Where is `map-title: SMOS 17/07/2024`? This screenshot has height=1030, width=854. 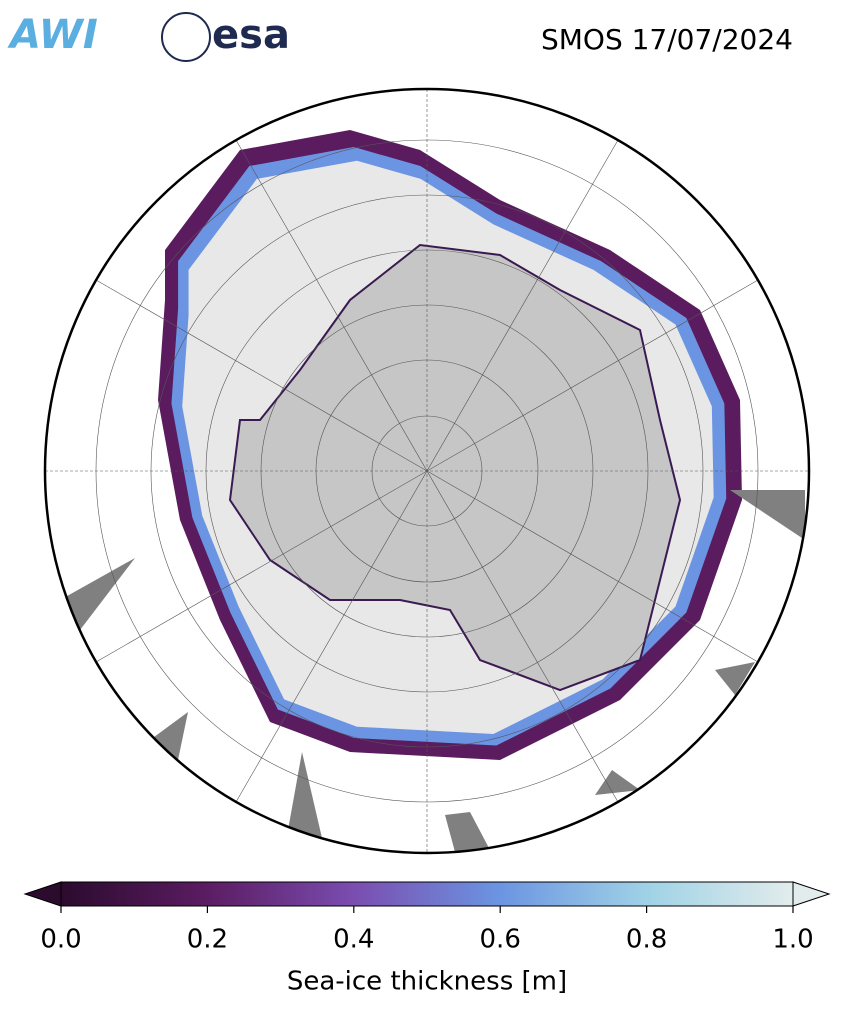
map-title: SMOS 17/07/2024 is located at coordinates (667, 39).